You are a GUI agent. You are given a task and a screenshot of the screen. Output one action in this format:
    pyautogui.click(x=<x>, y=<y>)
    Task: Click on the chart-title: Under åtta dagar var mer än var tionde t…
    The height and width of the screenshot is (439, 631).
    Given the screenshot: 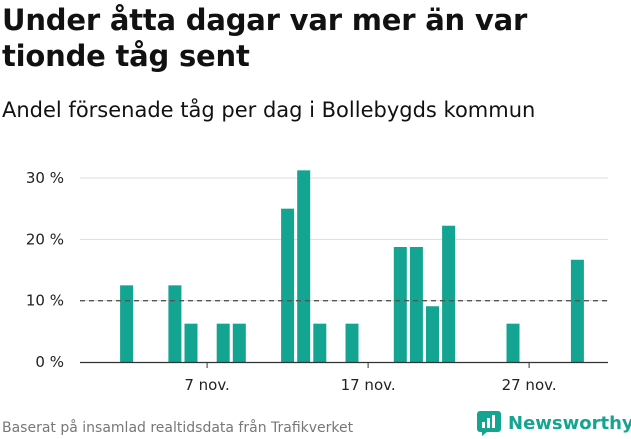 What is the action you would take?
    pyautogui.click(x=265, y=38)
    